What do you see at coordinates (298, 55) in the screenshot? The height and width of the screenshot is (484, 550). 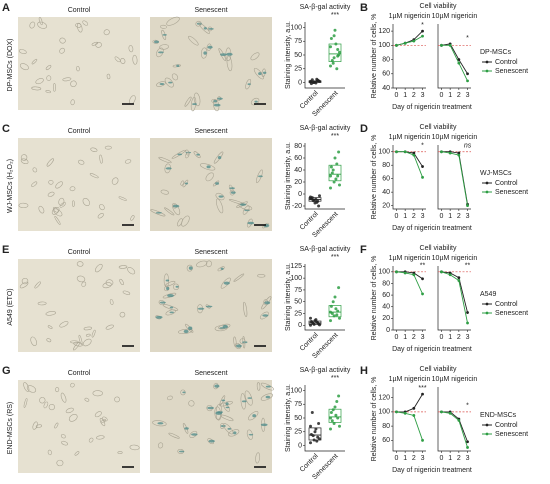 I see `y-tick-label: 50` at bounding box center [298, 55].